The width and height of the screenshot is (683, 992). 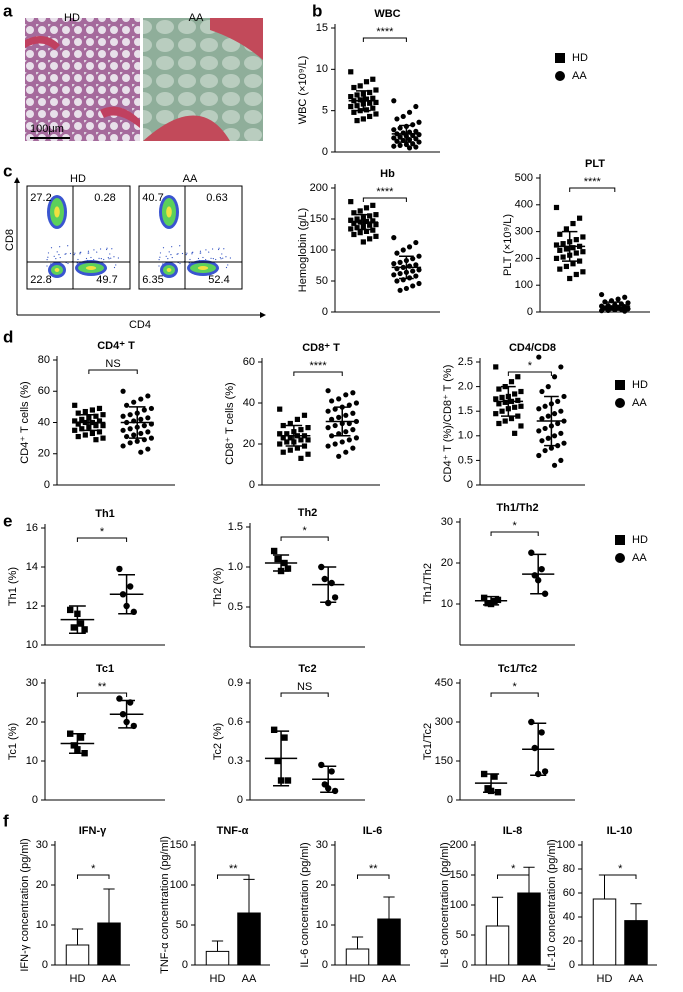 I want to click on image-label: AA, so click(x=196, y=18).